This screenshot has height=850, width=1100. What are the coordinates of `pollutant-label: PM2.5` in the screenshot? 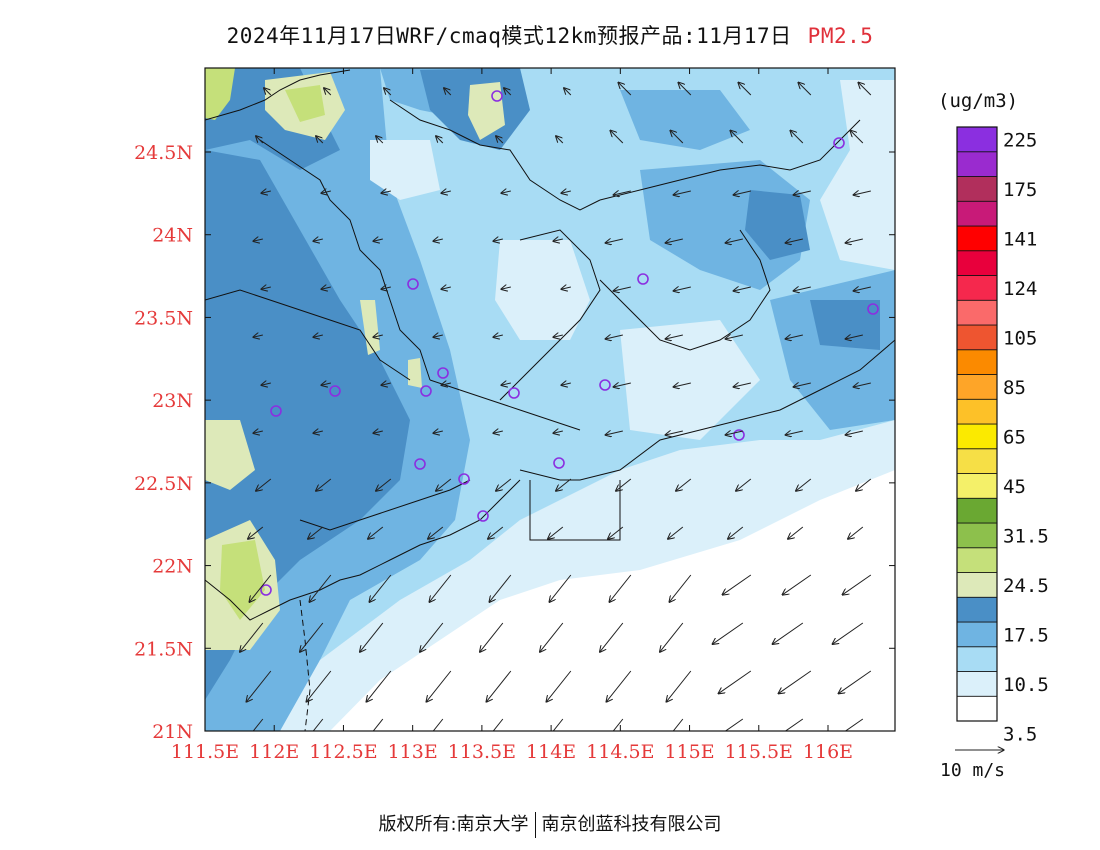 It's located at (840, 36).